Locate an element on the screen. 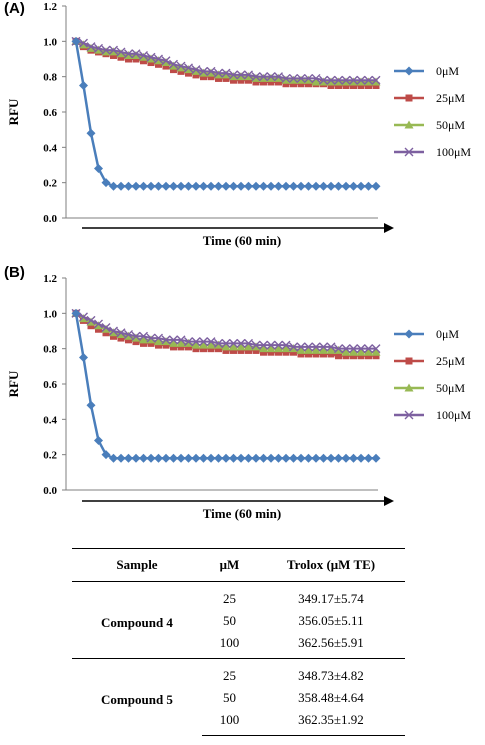 This screenshot has width=485, height=745. y-tick-label: 0.6 is located at coordinates (50, 385).